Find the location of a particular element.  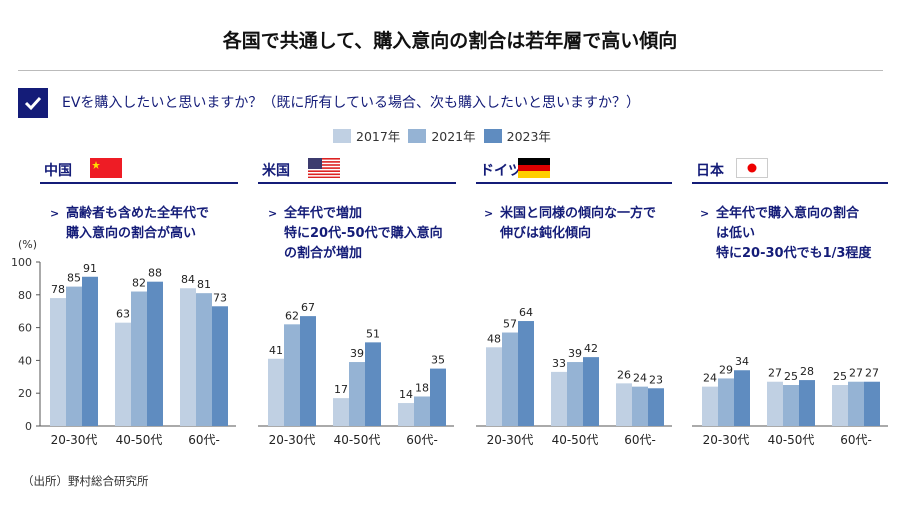

data-label: 62 is located at coordinates (292, 315).